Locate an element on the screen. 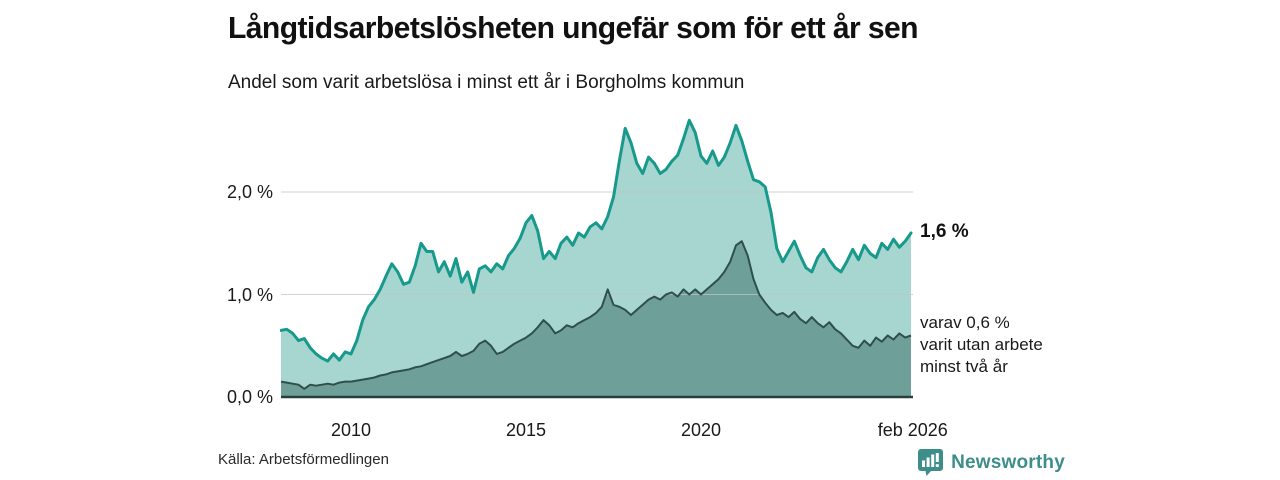  source-credit: Källa: Arbetsförmedlingen is located at coordinates (303, 459).